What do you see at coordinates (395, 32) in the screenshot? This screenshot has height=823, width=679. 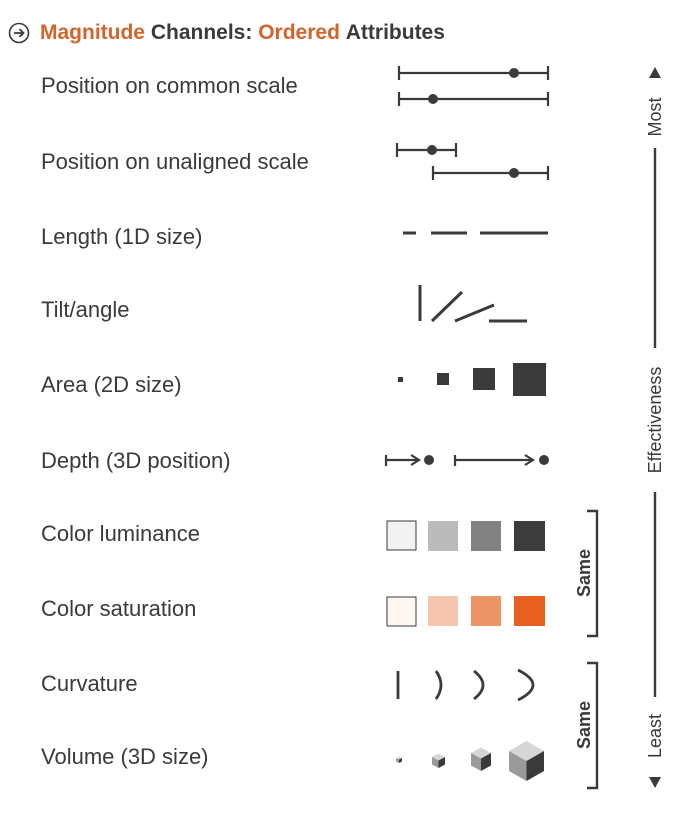 I see `title-word-attributes: Attributes` at bounding box center [395, 32].